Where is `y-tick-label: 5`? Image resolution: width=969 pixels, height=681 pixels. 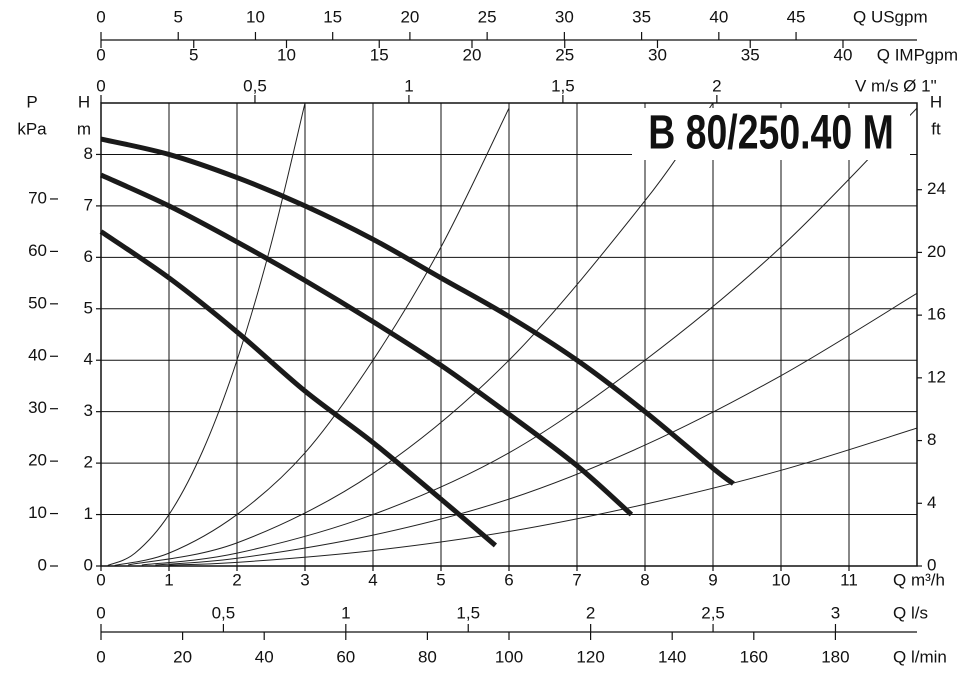
y-tick-label: 5 is located at coordinates (88, 307).